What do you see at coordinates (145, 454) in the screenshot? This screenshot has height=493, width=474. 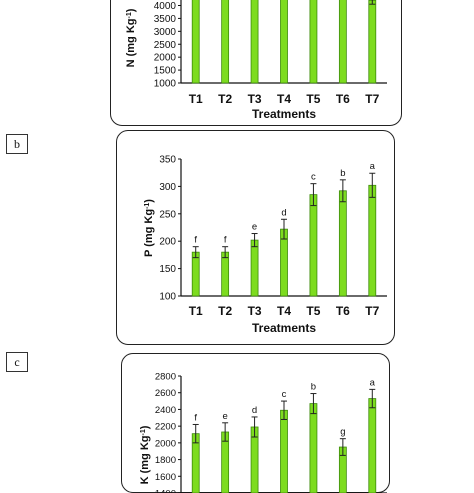 I see `k-y-axis-label: K (mg Kg-1)` at bounding box center [145, 454].